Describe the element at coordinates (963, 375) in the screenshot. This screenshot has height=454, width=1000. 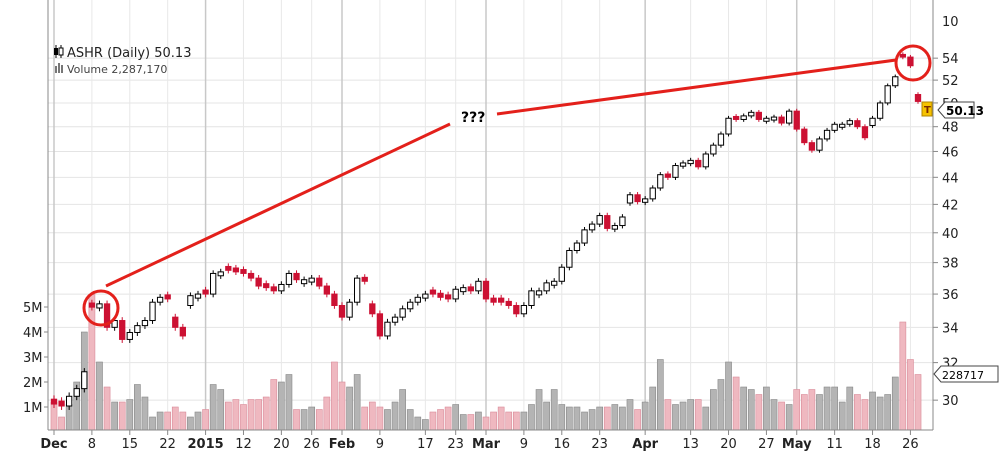
I see `svg-text: 228717` at that location.